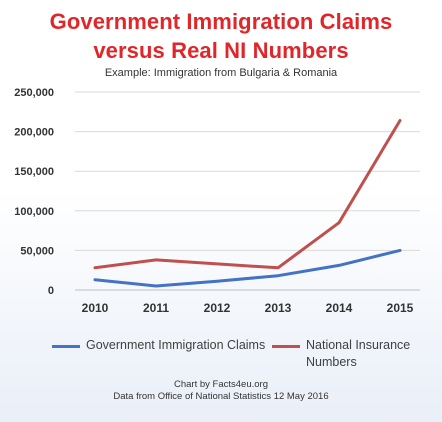 This screenshot has width=442, height=422. What do you see at coordinates (34, 192) in the screenshot?
I see `y-axis-ticks: 0 50,000 100,000 150,000 200,000 250,000` at bounding box center [34, 192].